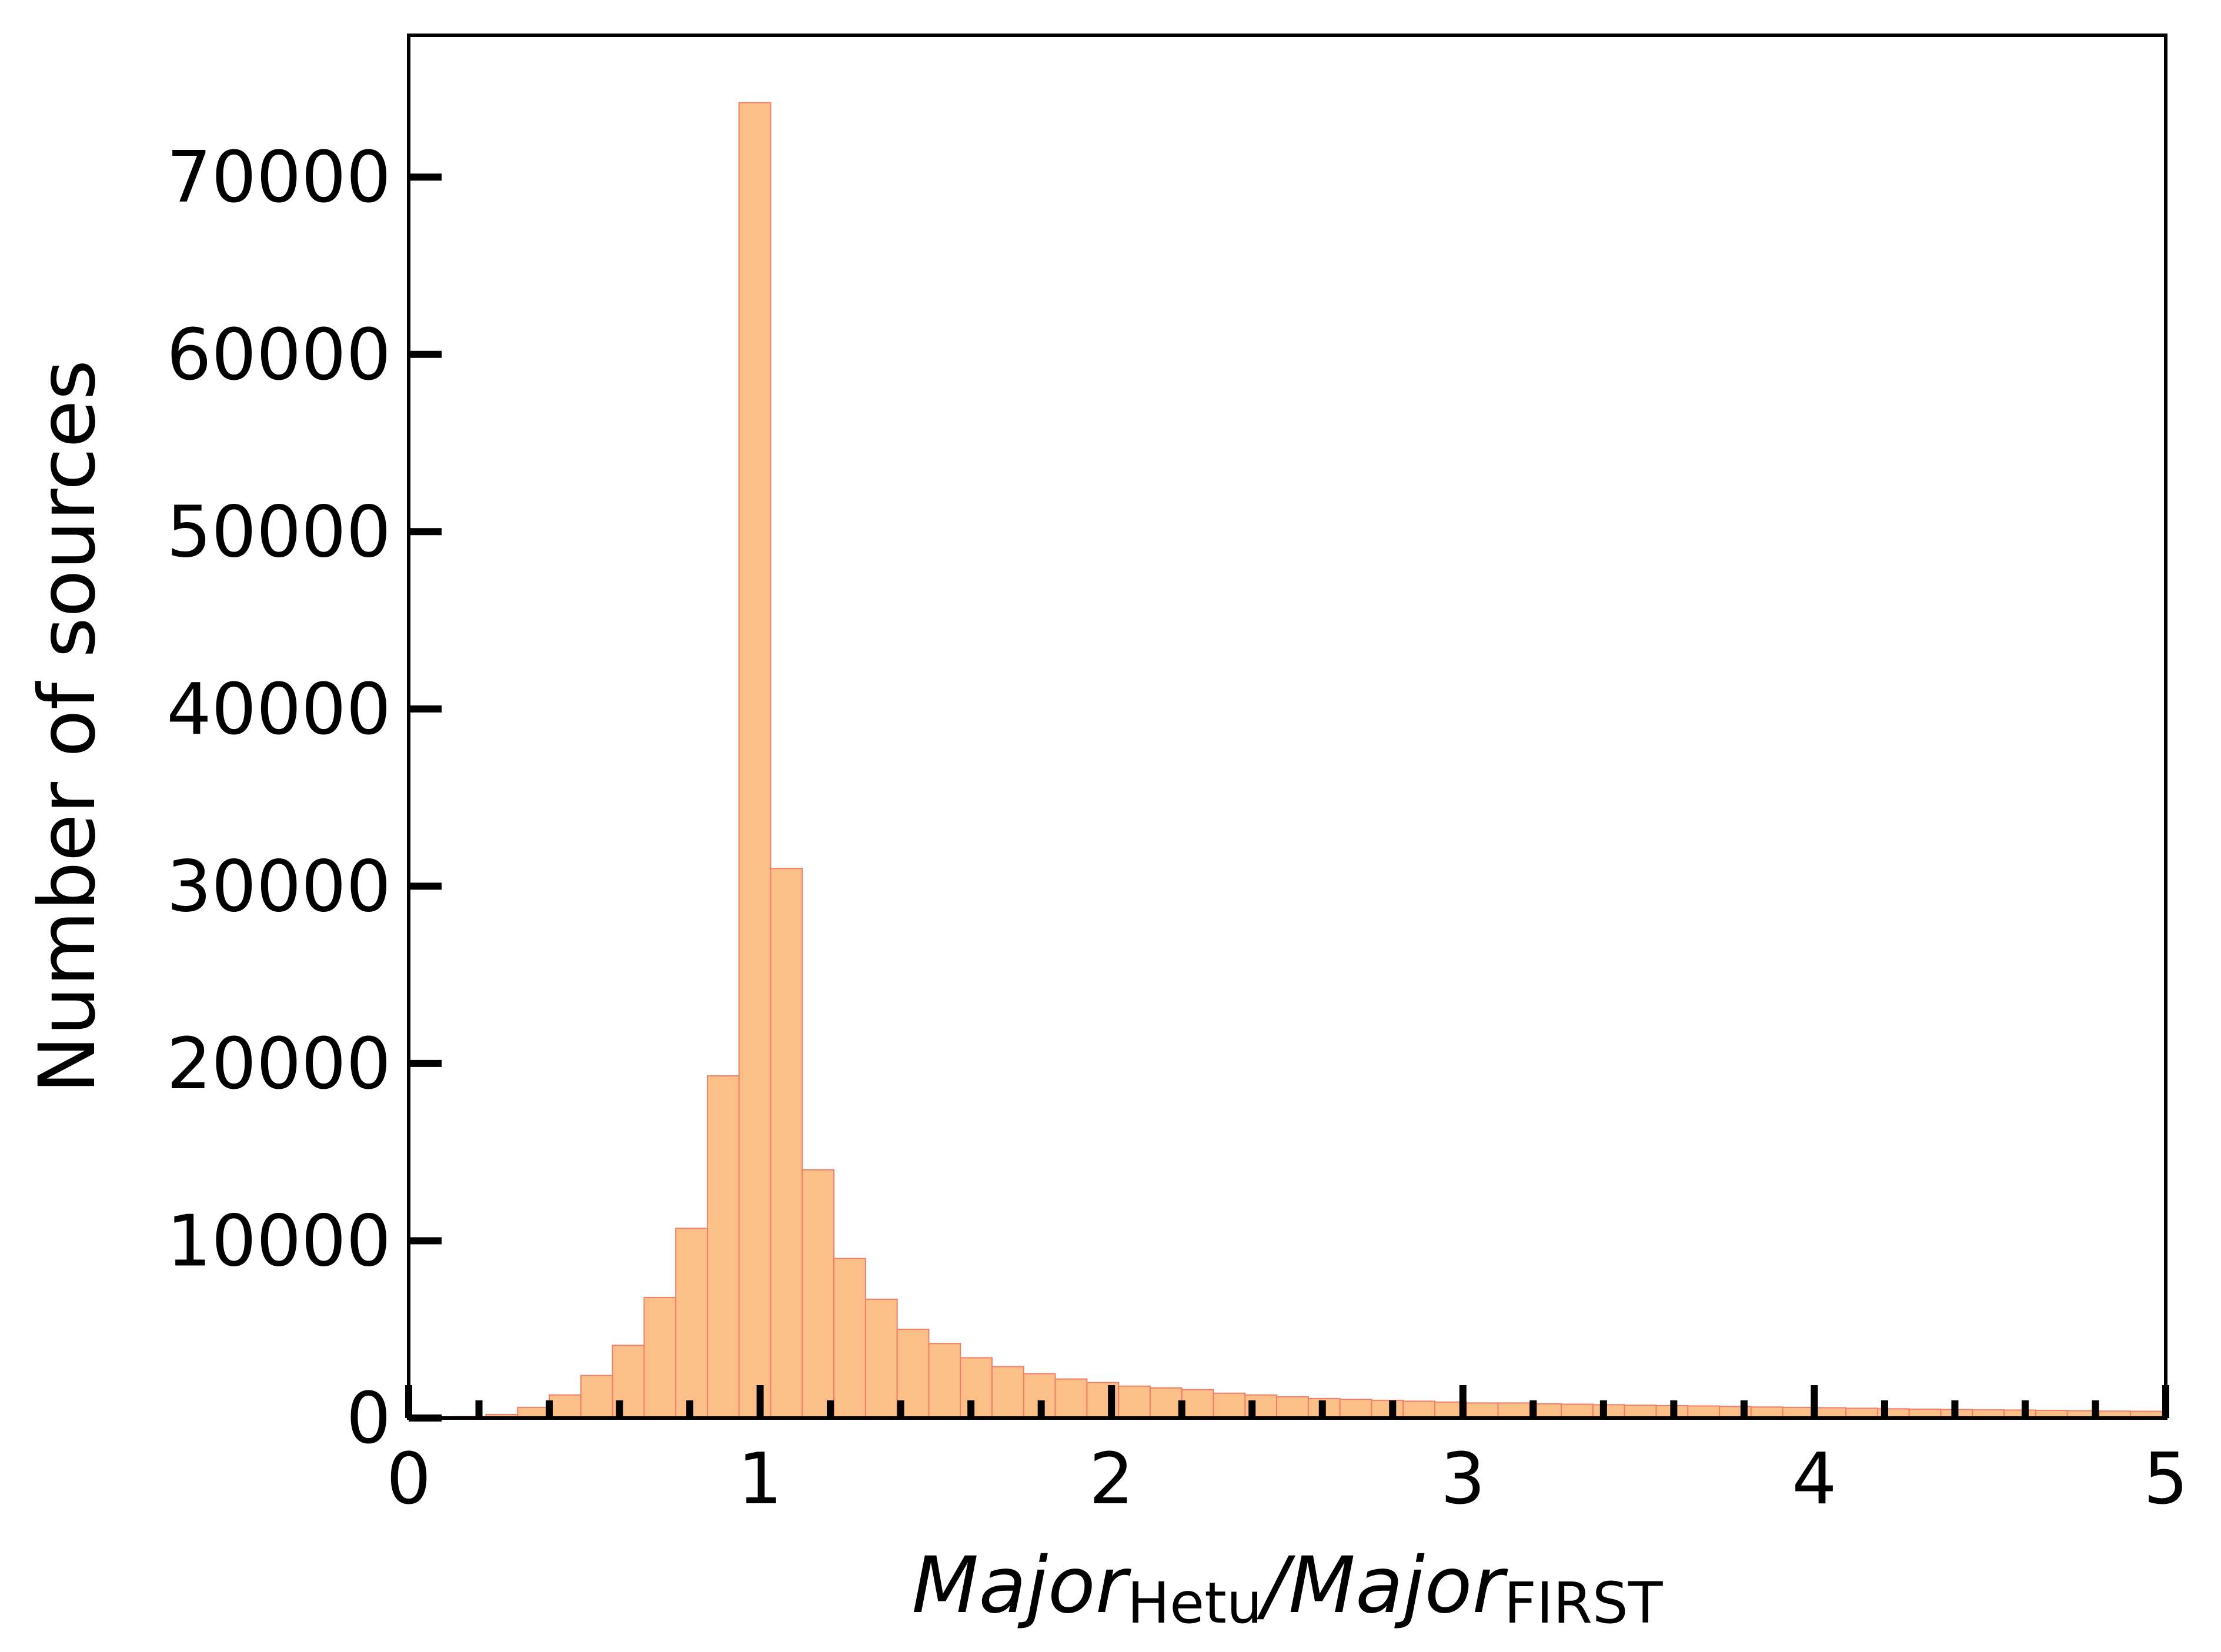 This screenshot has width=2221, height=1652. What do you see at coordinates (760, 1480) in the screenshot?
I see `x-tick-label: 1` at bounding box center [760, 1480].